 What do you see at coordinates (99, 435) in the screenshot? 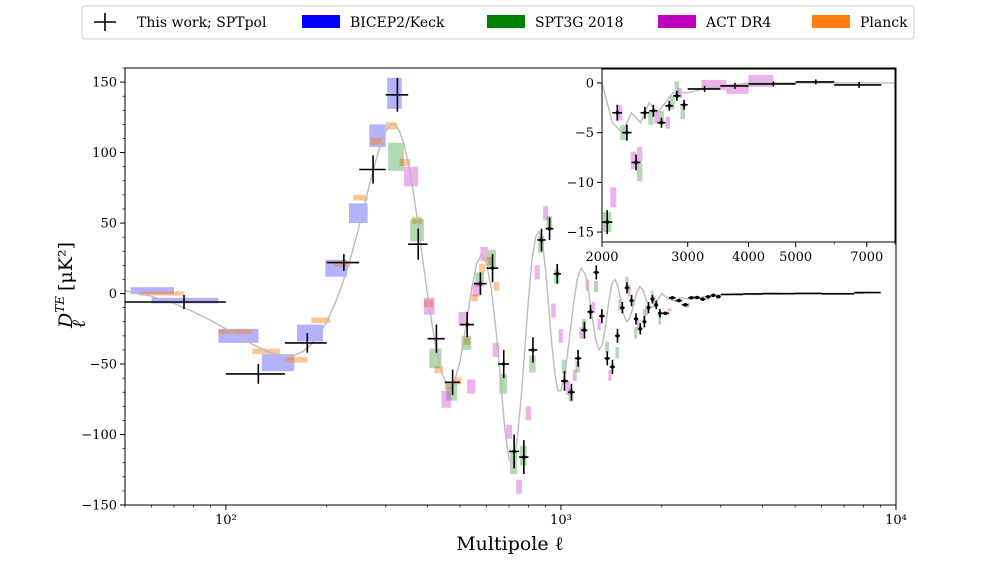
I see `main-y-tick-label-1: −100` at bounding box center [99, 435].